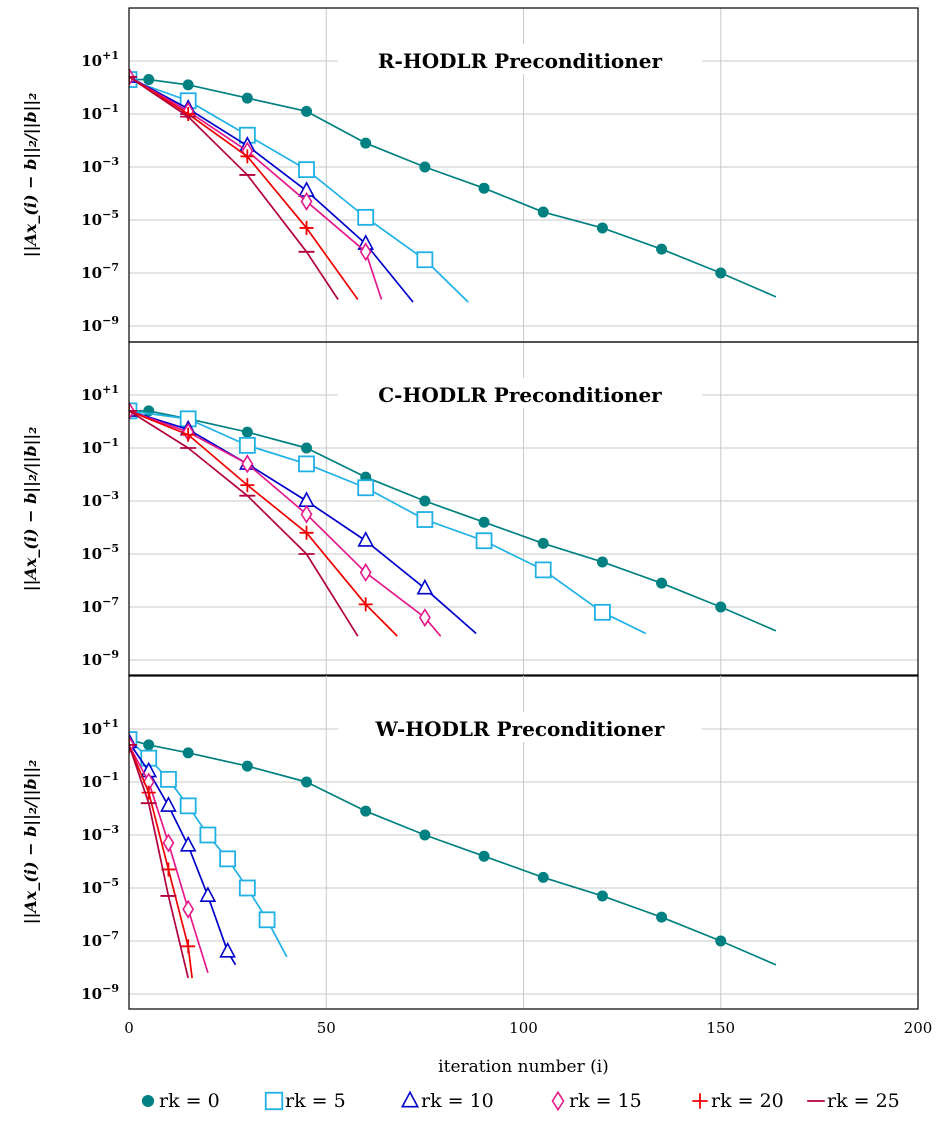 This screenshot has width=936, height=1131. I want to click on legend-label: rk = 0, so click(189, 1101).